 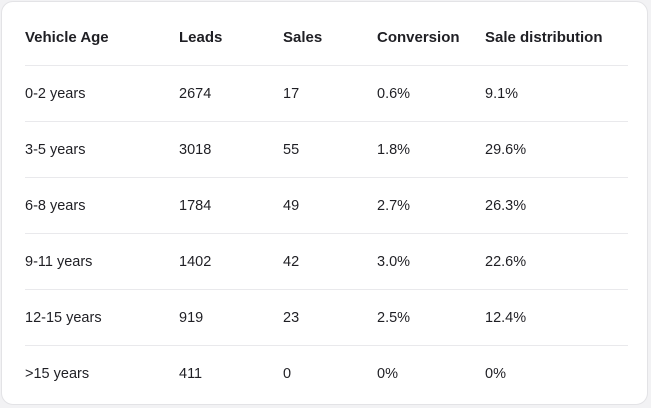 What do you see at coordinates (330, 38) in the screenshot?
I see `header-sales: Sales` at bounding box center [330, 38].